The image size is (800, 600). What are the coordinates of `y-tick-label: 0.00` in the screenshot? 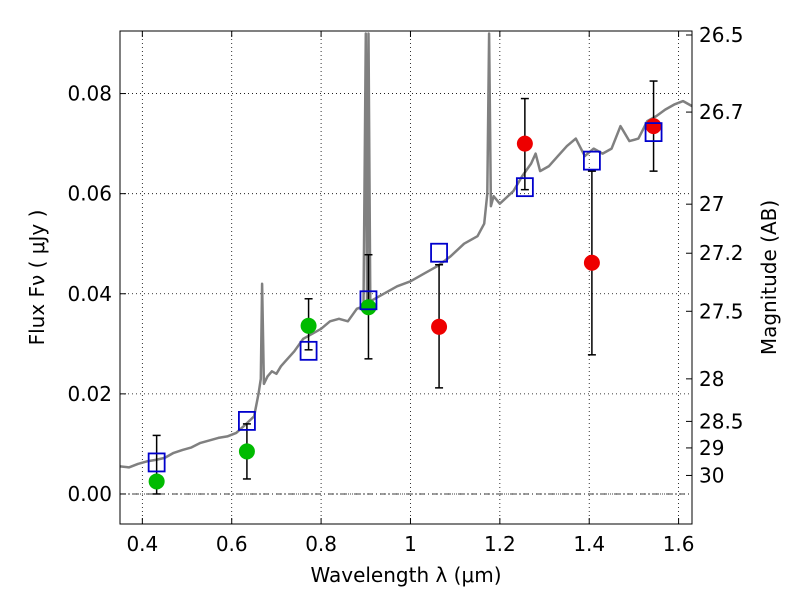 It's located at (89, 494).